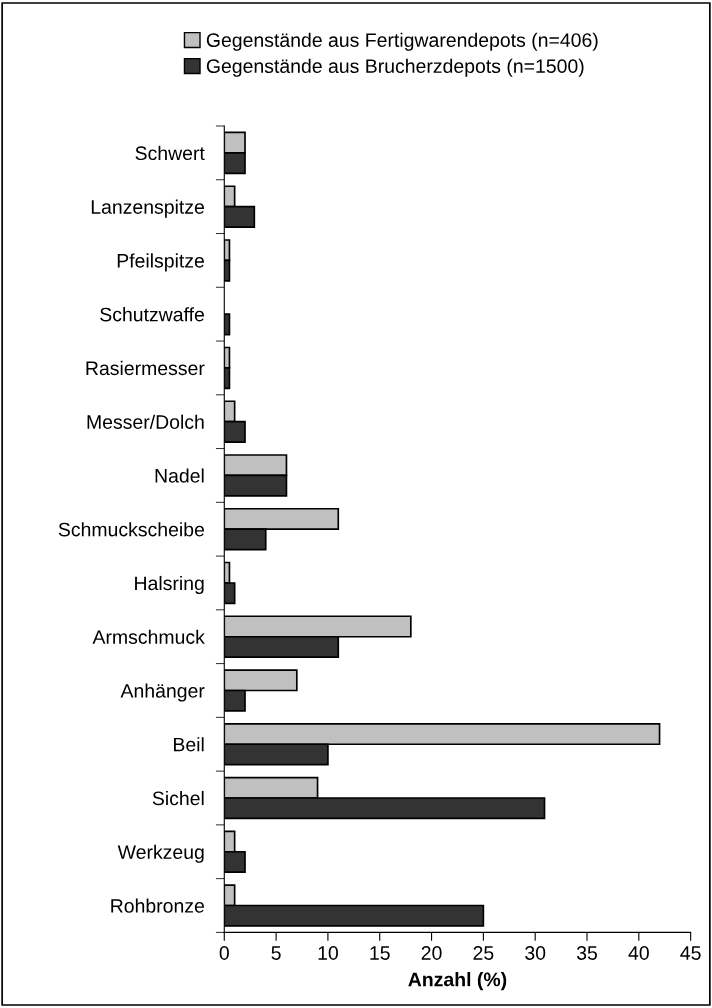 This screenshot has height=1008, width=712. I want to click on x-tick-label: 35, so click(586, 953).